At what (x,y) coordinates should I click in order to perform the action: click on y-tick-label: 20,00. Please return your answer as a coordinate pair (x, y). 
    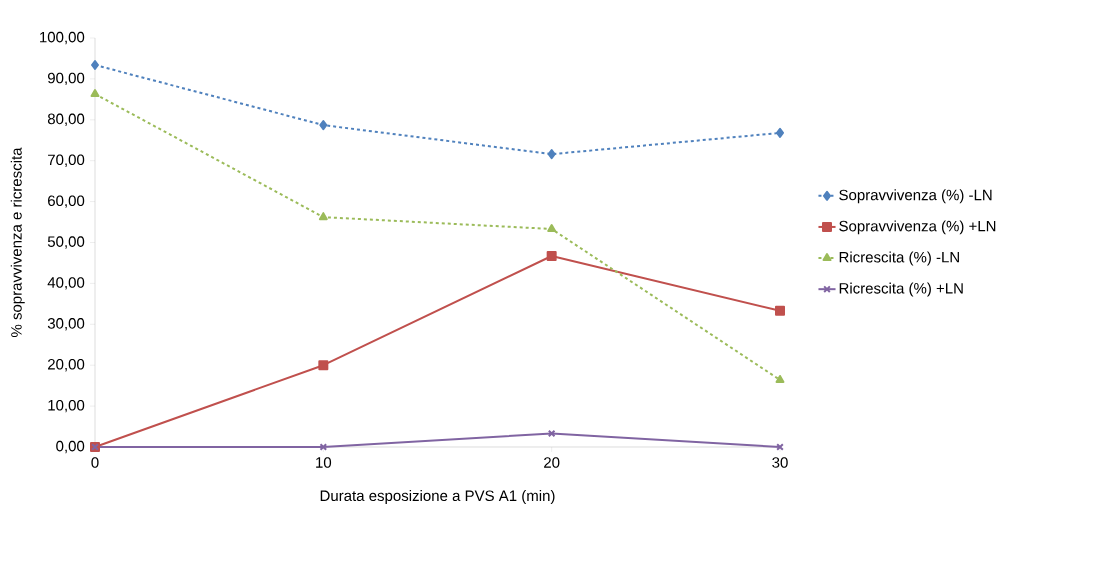
    Looking at the image, I should click on (66, 365).